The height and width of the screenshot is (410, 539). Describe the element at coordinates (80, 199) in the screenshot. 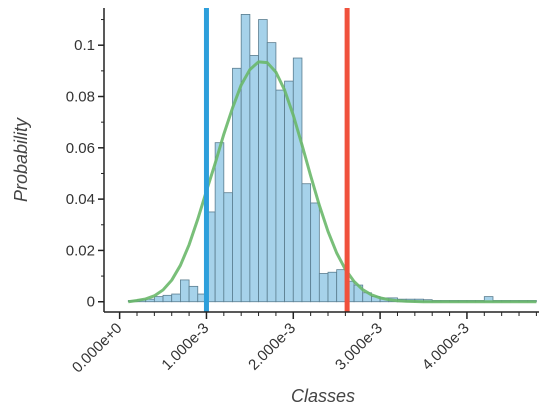

I see `y-tick-label: 0.04` at that location.